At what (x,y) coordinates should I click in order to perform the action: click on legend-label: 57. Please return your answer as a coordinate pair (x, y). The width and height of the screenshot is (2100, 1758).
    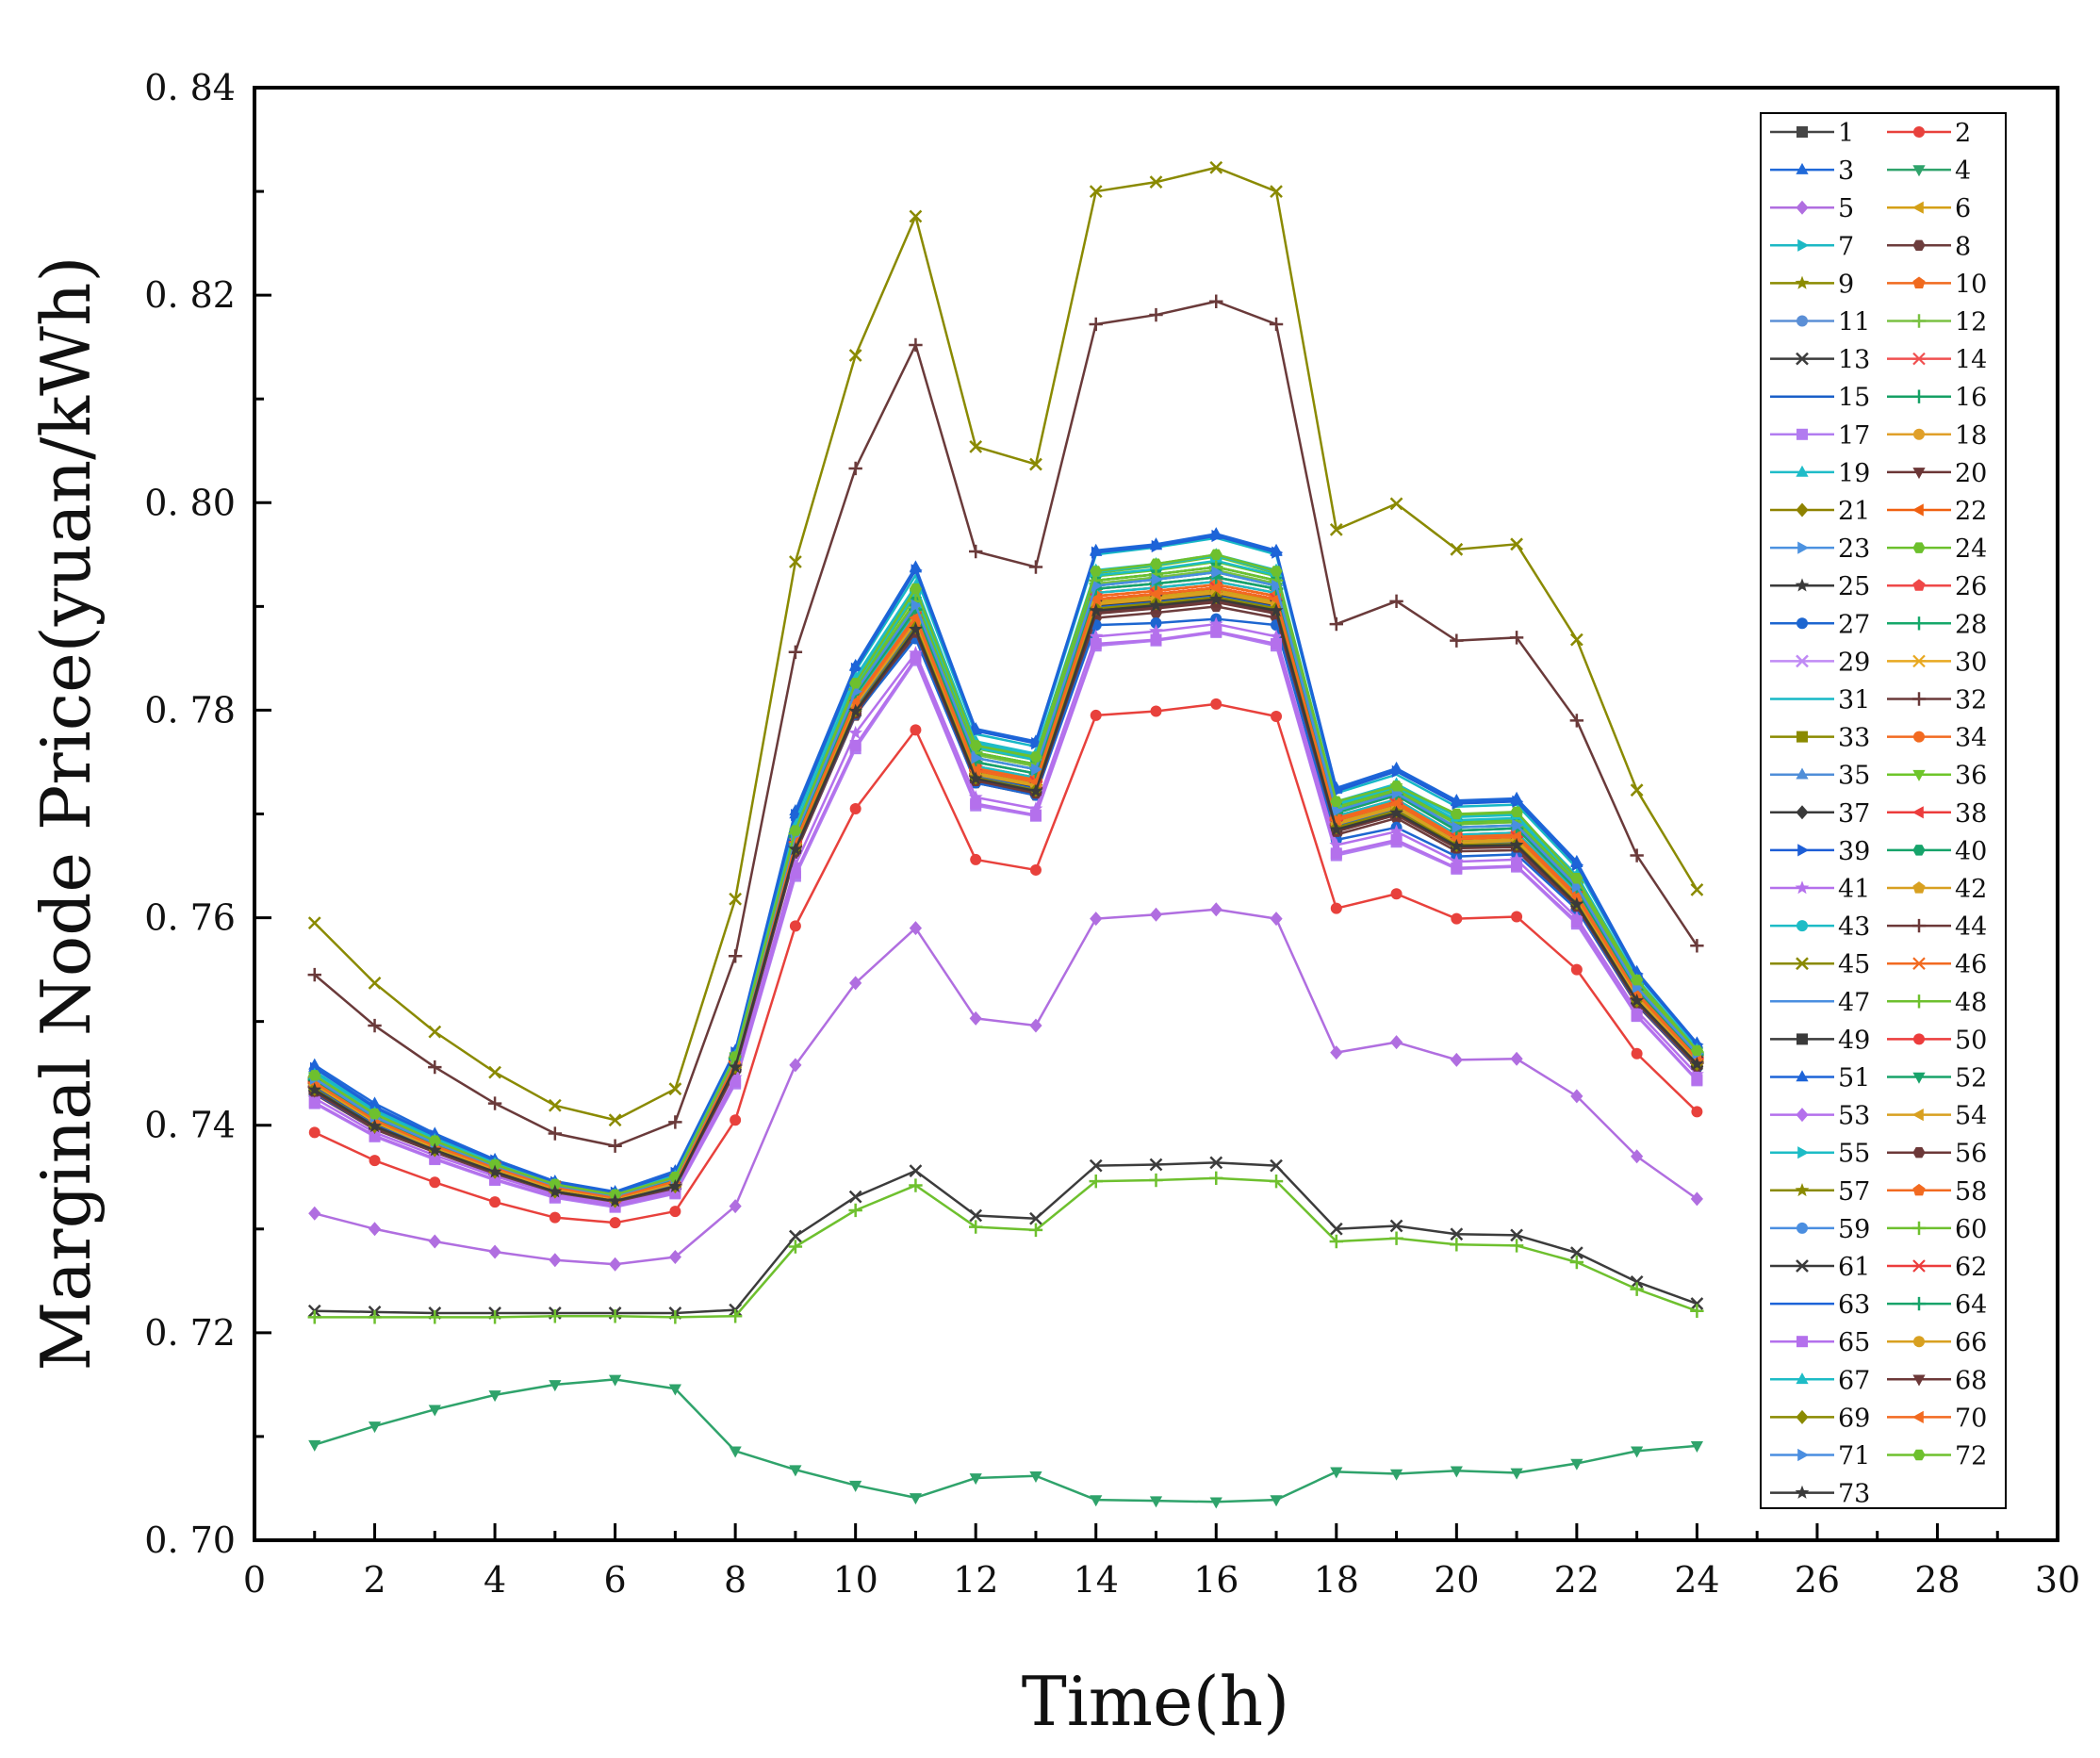
    Looking at the image, I should click on (1854, 1192).